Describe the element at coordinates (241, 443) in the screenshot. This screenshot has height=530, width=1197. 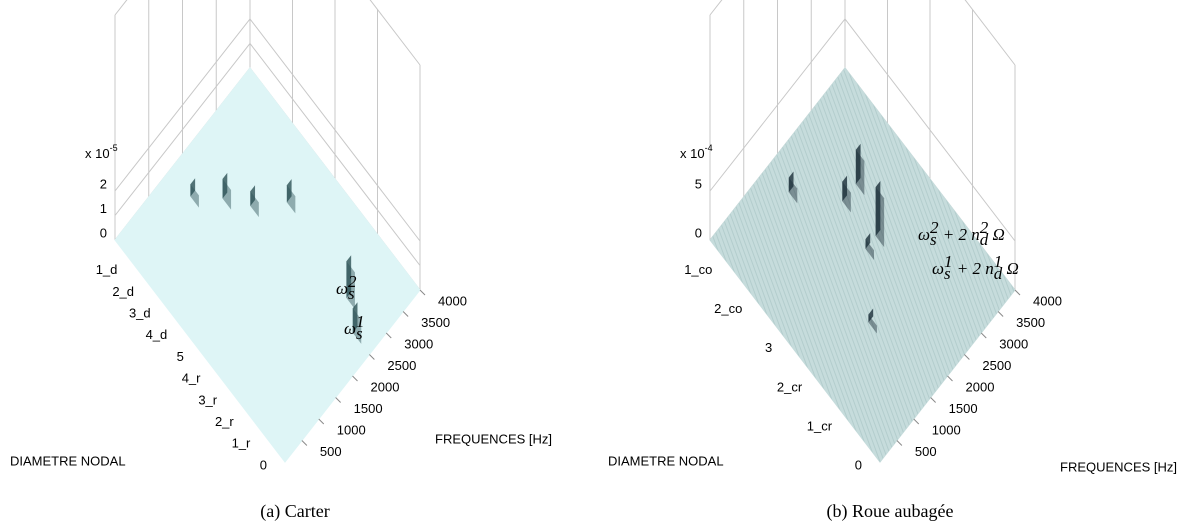
I see `y-tick-label: 1_r` at that location.